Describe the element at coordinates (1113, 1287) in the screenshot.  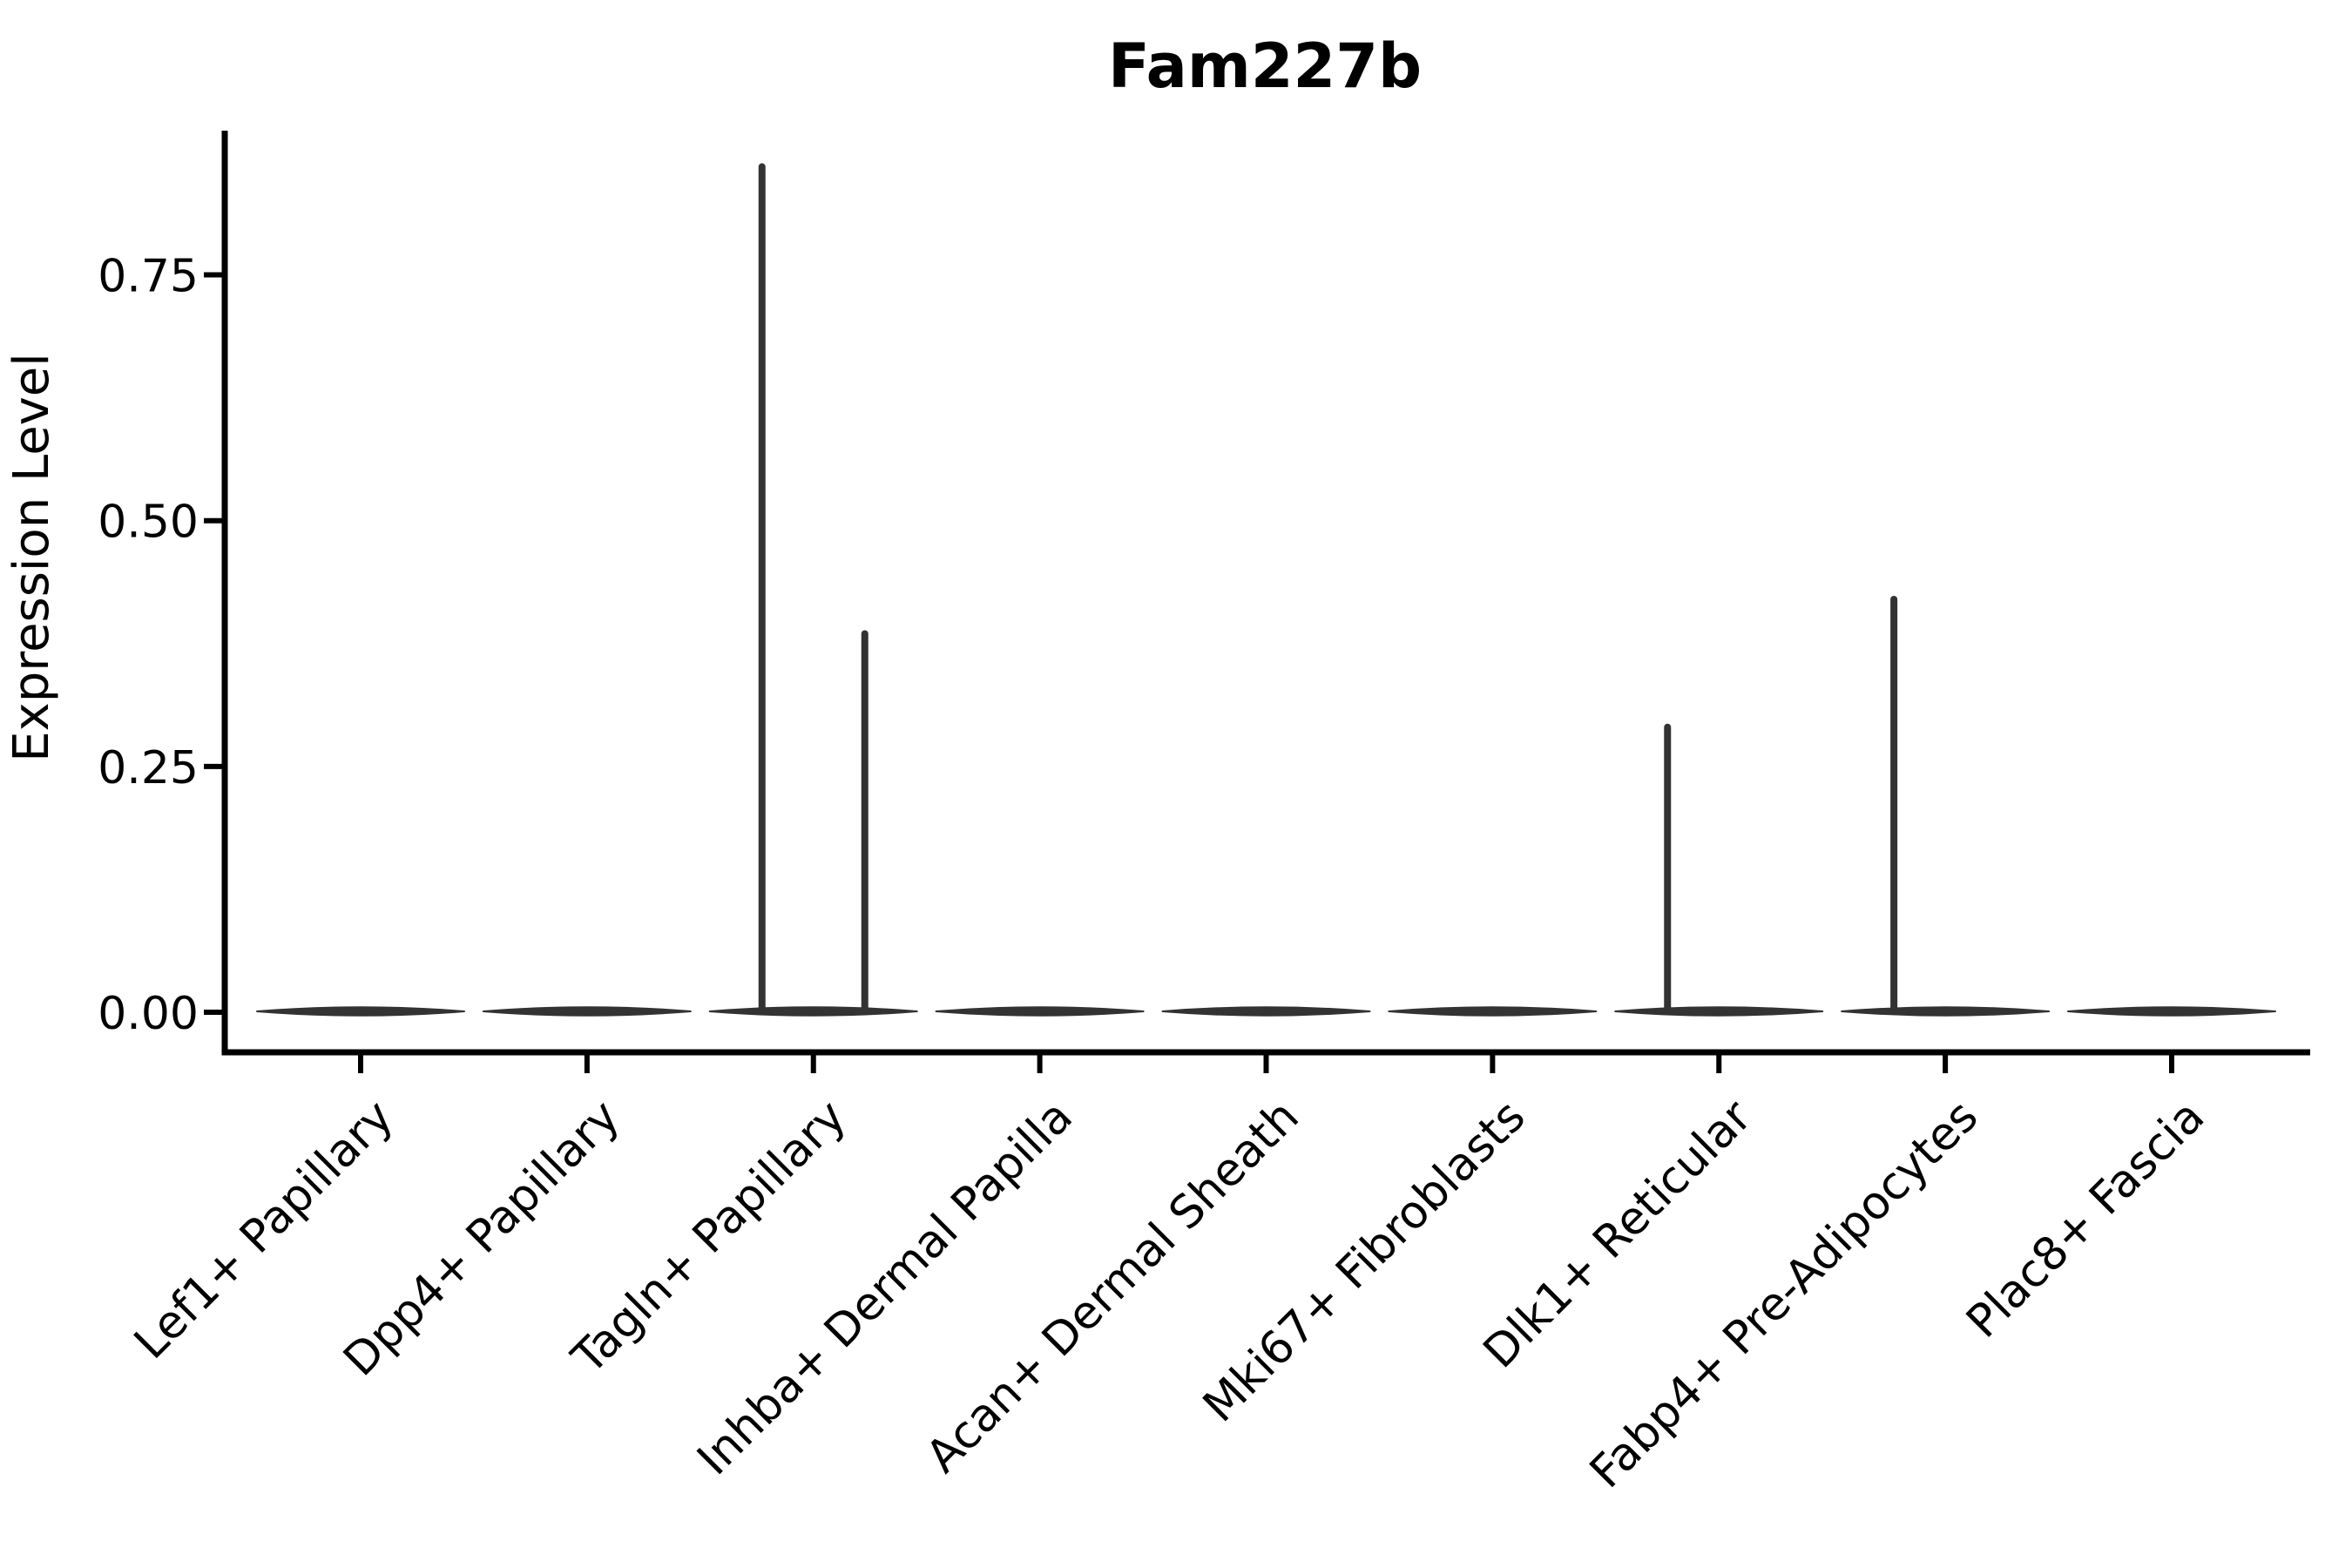
I see `x-tick-label: Acan+ Dermal Sheath` at that location.